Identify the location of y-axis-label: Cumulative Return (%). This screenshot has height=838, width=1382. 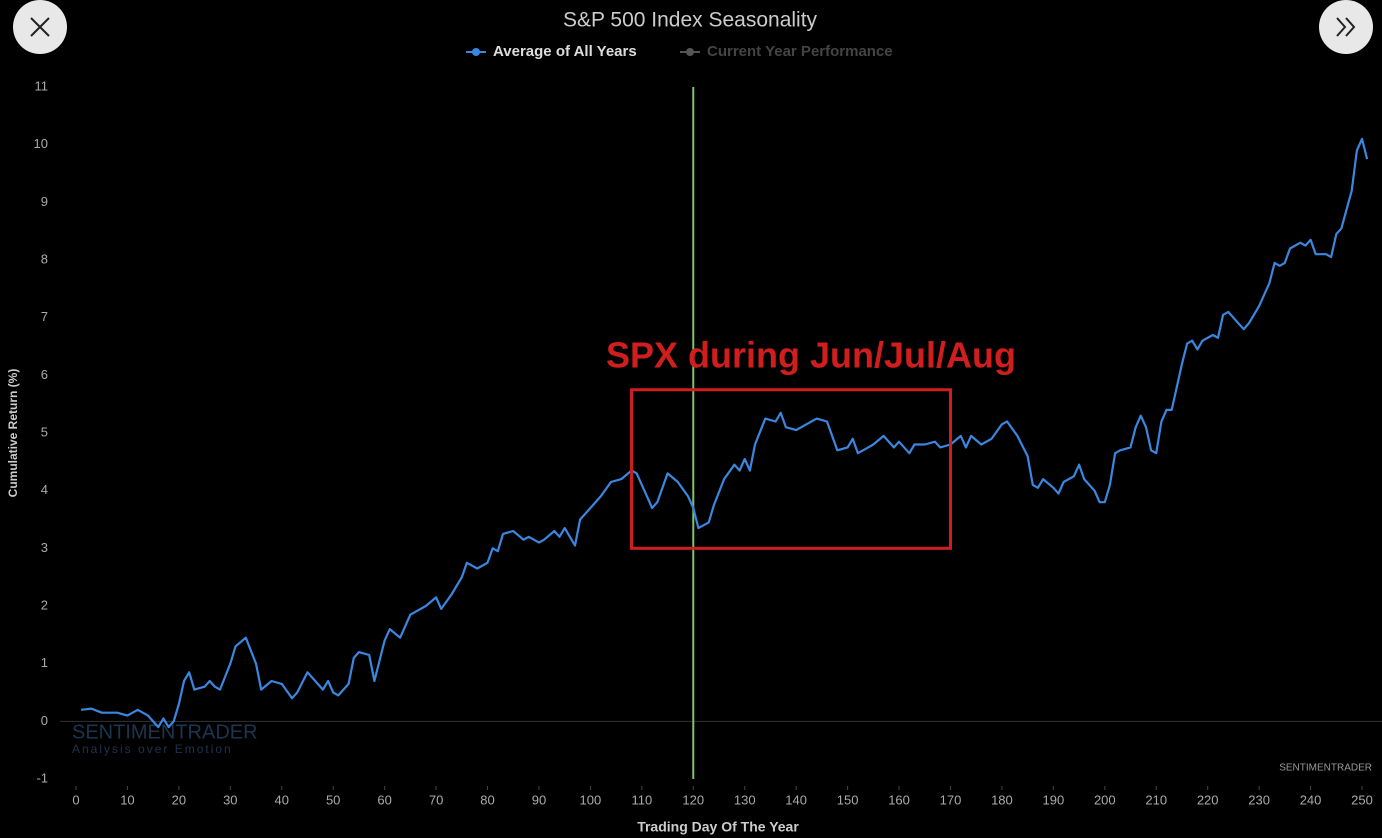
(13, 433).